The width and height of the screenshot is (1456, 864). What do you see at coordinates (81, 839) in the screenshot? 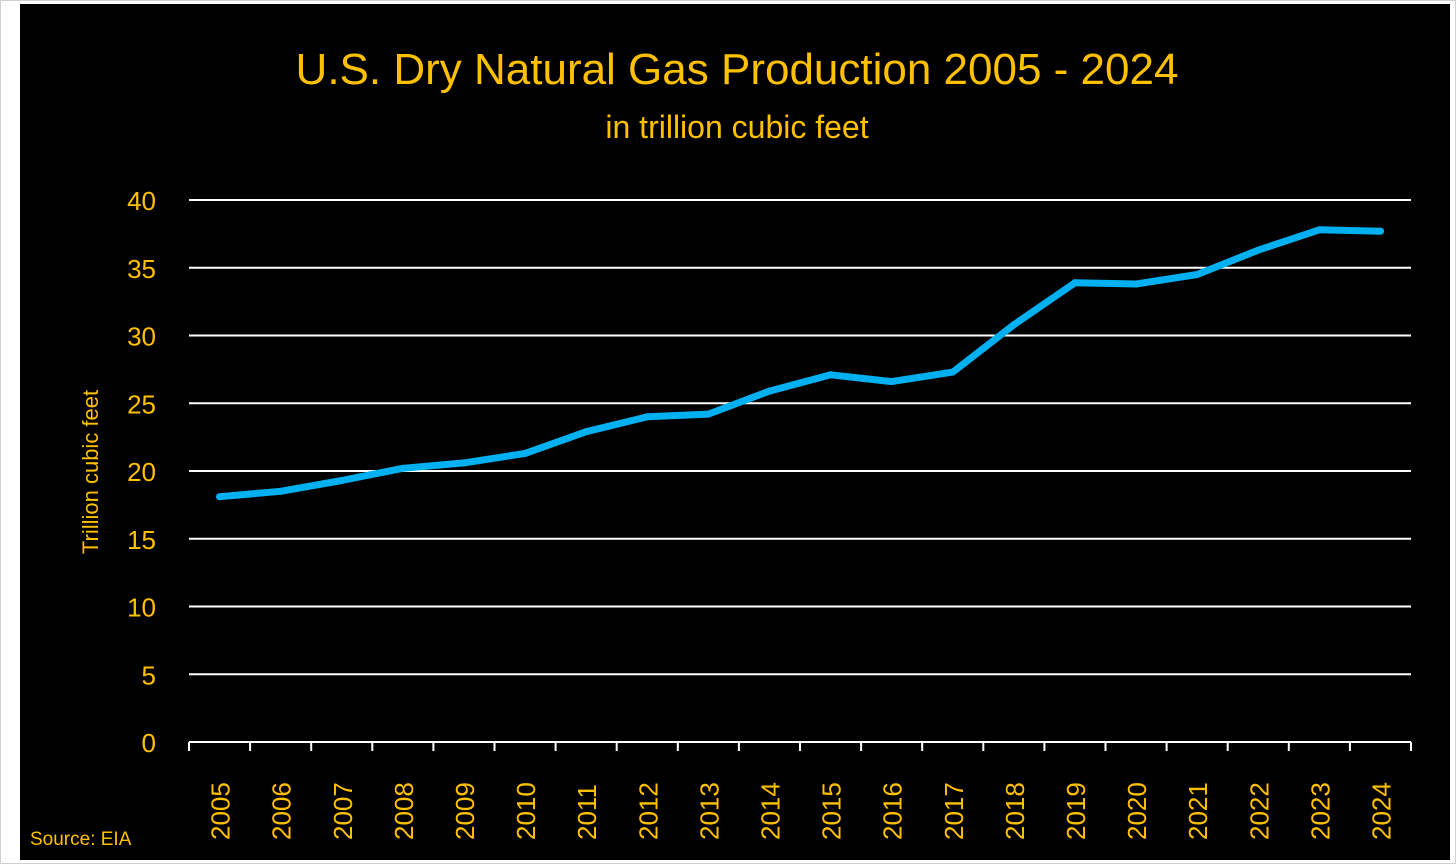
I see `source-note: Source: EIA` at bounding box center [81, 839].